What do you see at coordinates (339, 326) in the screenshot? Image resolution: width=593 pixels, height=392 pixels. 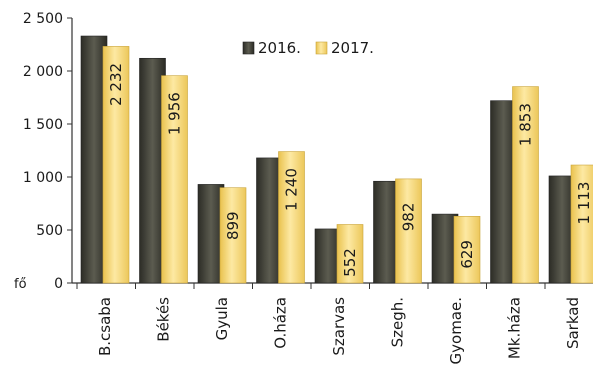 I see `category-label-4: Szarvas` at bounding box center [339, 326].